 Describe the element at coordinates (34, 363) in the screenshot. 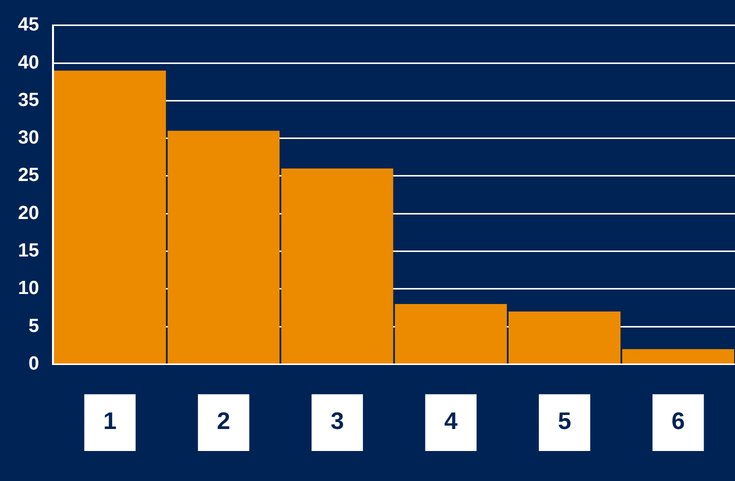

I see `y-tick-label: 0` at that location.